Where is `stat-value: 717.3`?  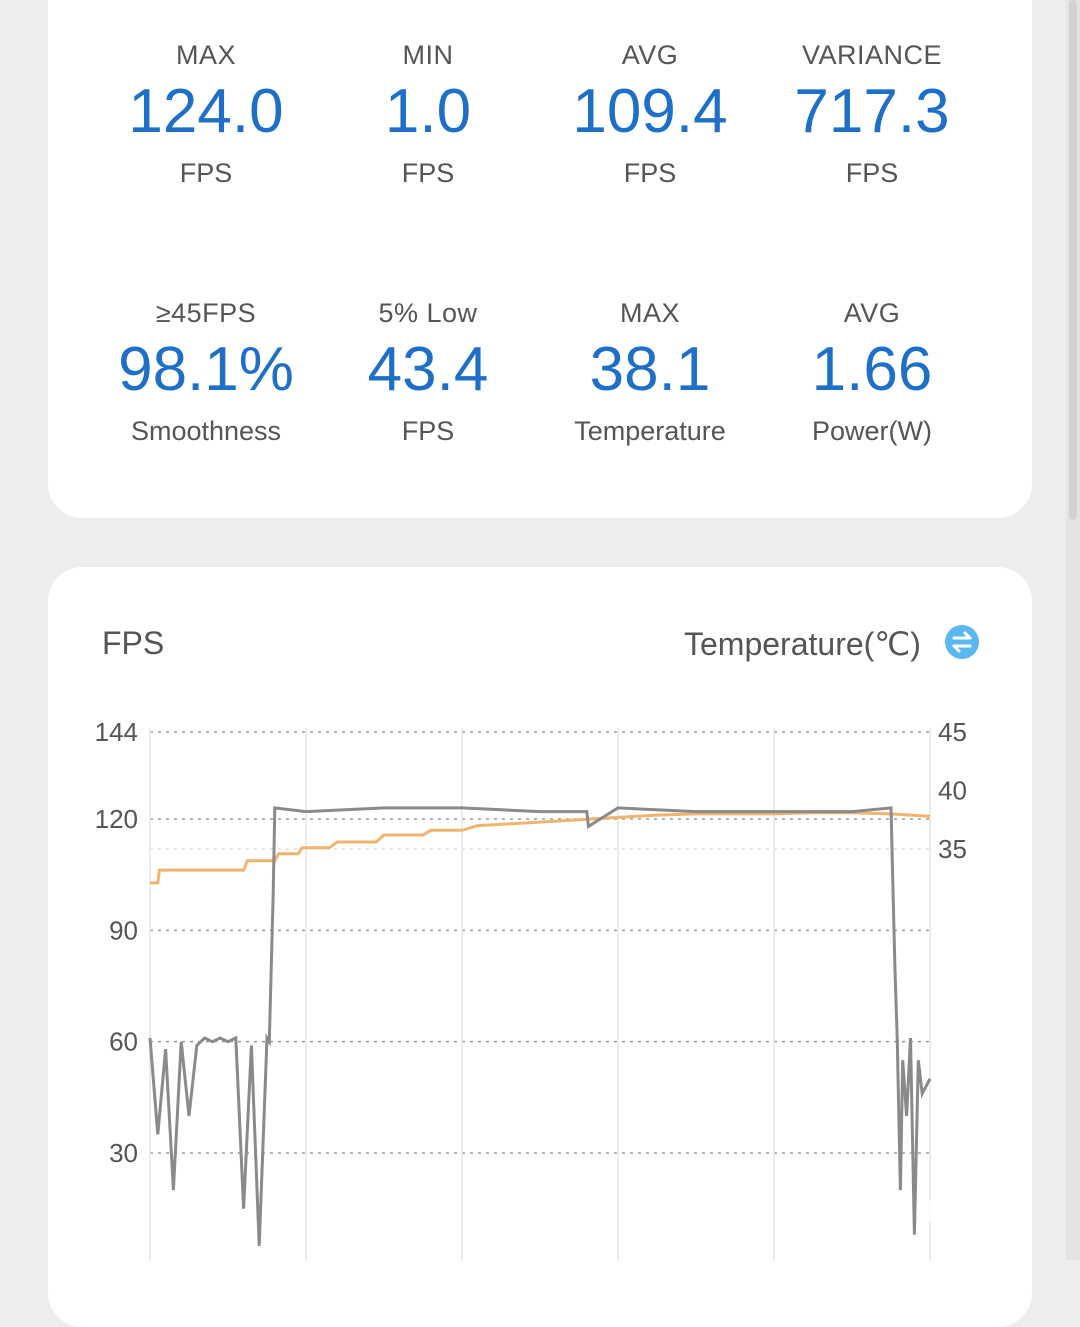
stat-value: 717.3 is located at coordinates (872, 111).